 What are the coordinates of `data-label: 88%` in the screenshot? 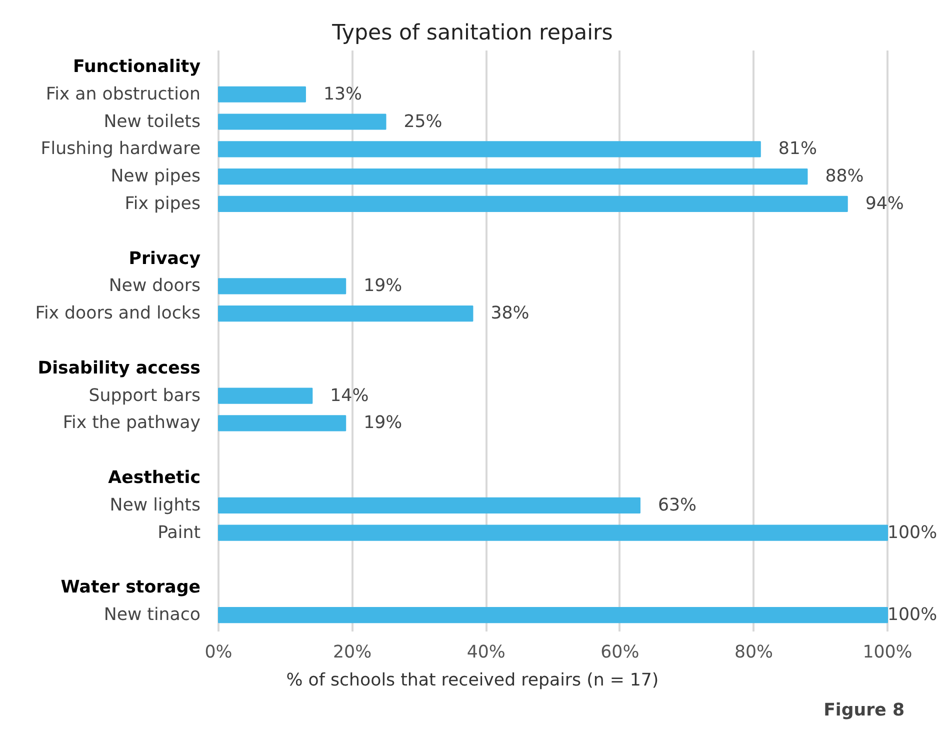 It's located at (844, 176).